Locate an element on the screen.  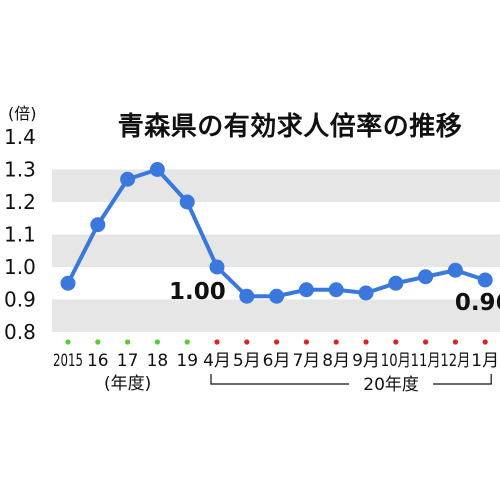
group-label-annual: (年度) is located at coordinates (127, 384).